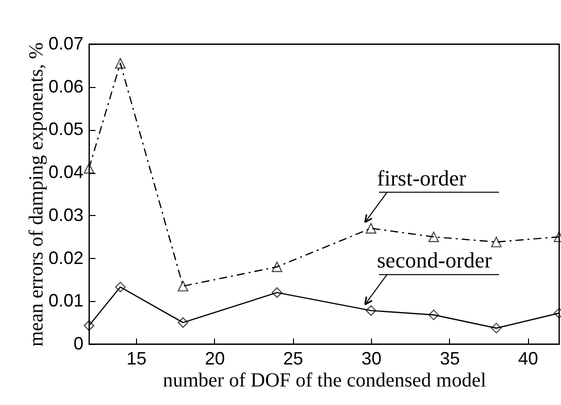 The width and height of the screenshot is (561, 405). Describe the element at coordinates (66, 258) in the screenshot. I see `y-tick-label: 0.02` at that location.